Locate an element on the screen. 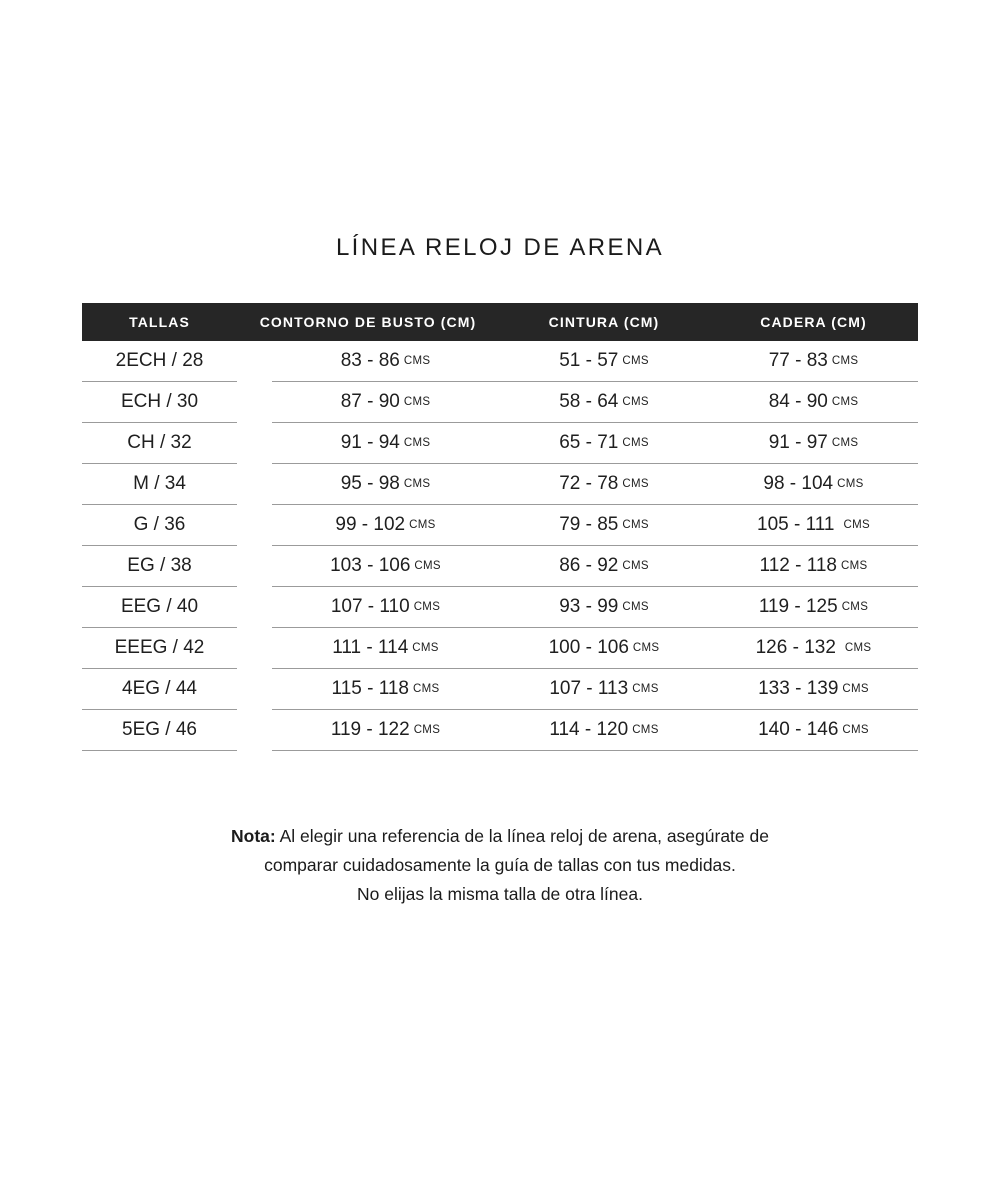 The image size is (1000, 1200). table-row: M / 34 95 - 98 CMS 72 - 78 CMS 98 - 104 CMS is located at coordinates (500, 484).